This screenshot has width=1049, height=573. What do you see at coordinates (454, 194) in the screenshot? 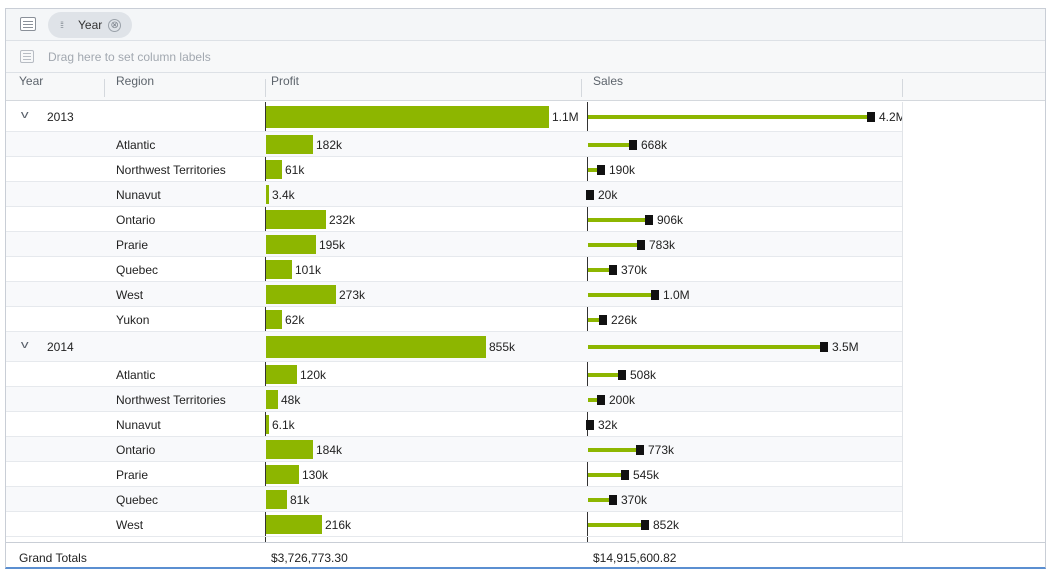
I see `table-row: Nunavut 3.4k 20k` at bounding box center [454, 194].